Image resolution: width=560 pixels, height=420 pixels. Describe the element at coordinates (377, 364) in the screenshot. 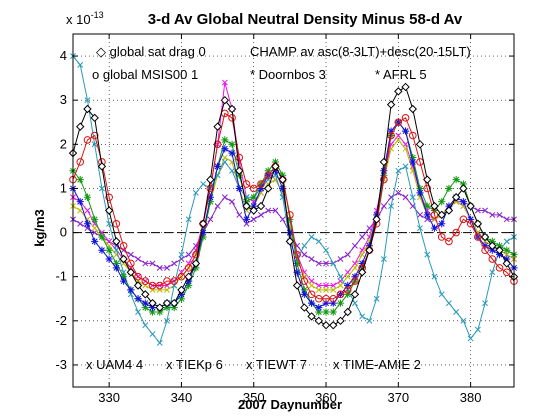

I see `legend-entry-time-amie: x TIME-AMIE 2` at that location.